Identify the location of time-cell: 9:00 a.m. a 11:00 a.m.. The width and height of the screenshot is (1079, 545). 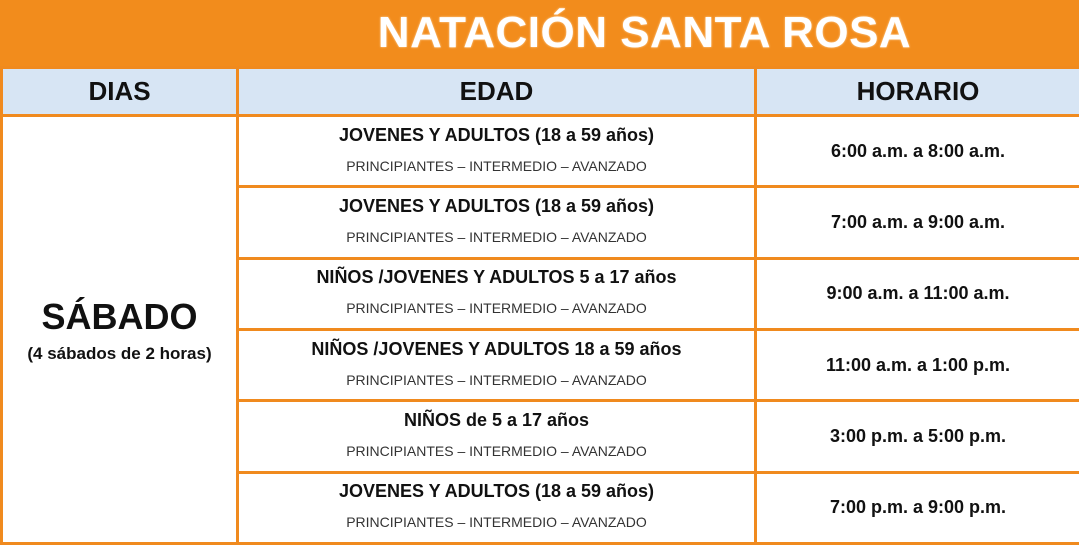
(916, 293).